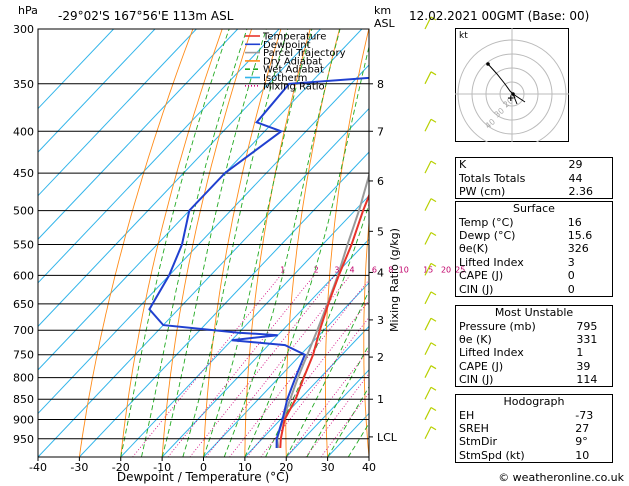 The width and height of the screenshot is (629, 486). I want to click on km-tick-label: 6, so click(380, 181).